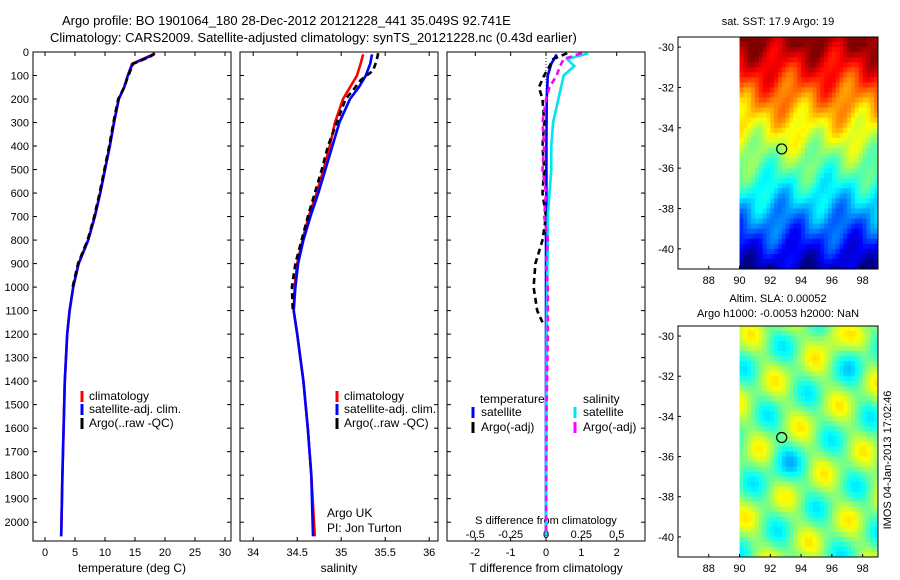 The height and width of the screenshot is (580, 900). What do you see at coordinates (739, 281) in the screenshot?
I see `x-tick-label: 90` at bounding box center [739, 281].